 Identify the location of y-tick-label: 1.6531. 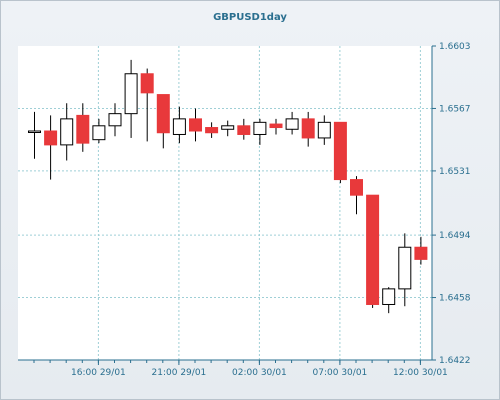
(455, 172).